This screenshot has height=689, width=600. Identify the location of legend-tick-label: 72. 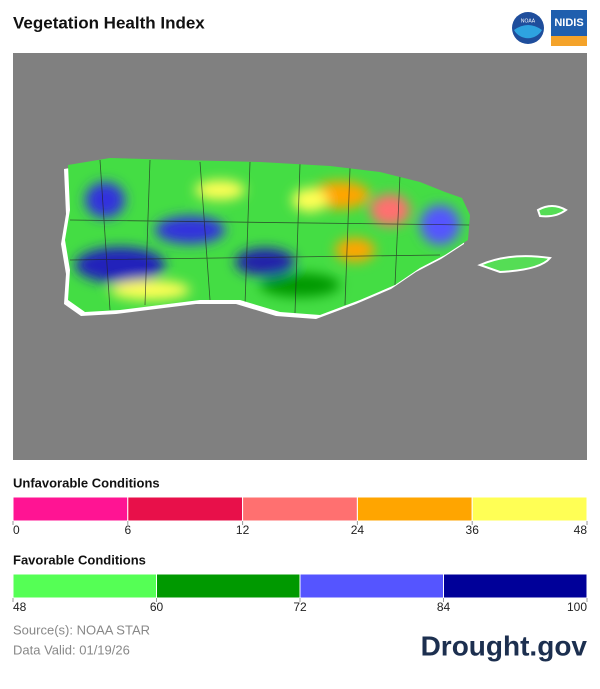
(300, 607).